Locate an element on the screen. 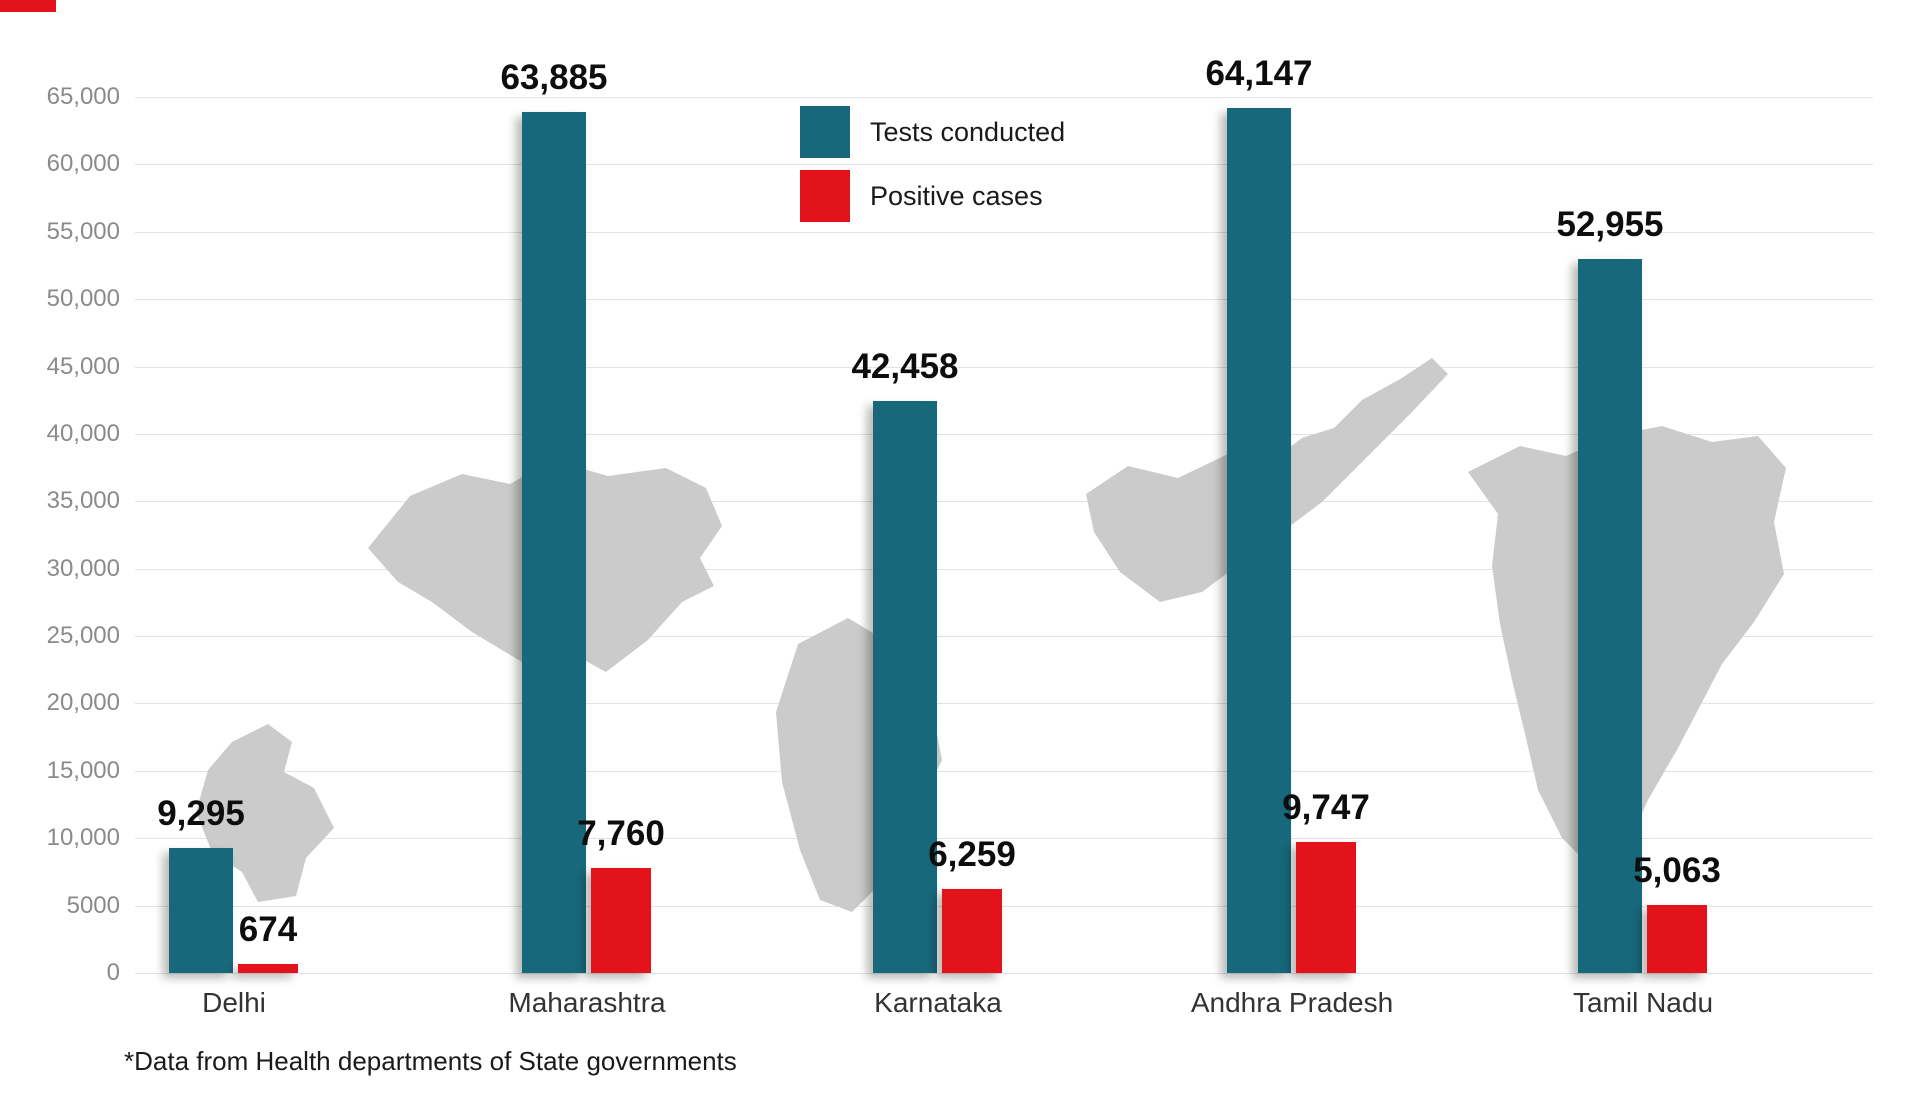 Image resolution: width=1920 pixels, height=1106 pixels. value-label-tests-delhi: 9,295 is located at coordinates (201, 813).